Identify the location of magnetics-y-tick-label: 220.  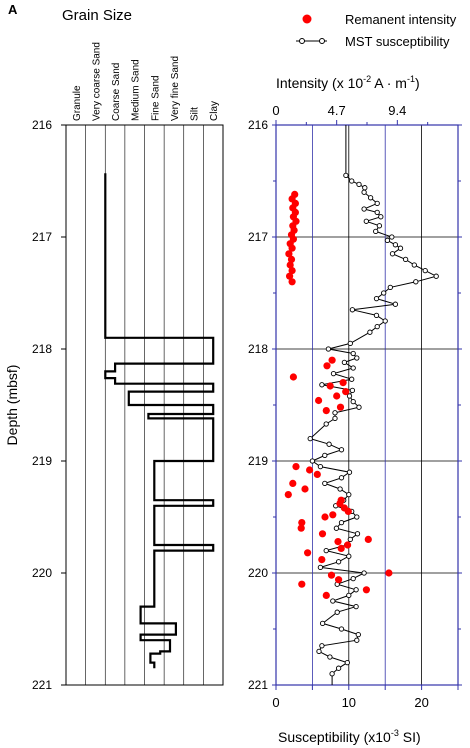
(258, 573).